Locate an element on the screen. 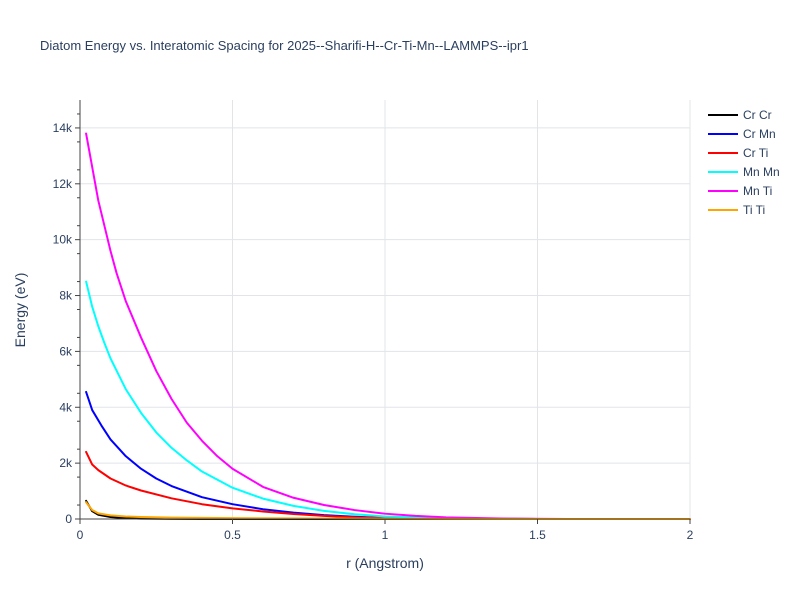  x-tick-label: 2 is located at coordinates (690, 535).